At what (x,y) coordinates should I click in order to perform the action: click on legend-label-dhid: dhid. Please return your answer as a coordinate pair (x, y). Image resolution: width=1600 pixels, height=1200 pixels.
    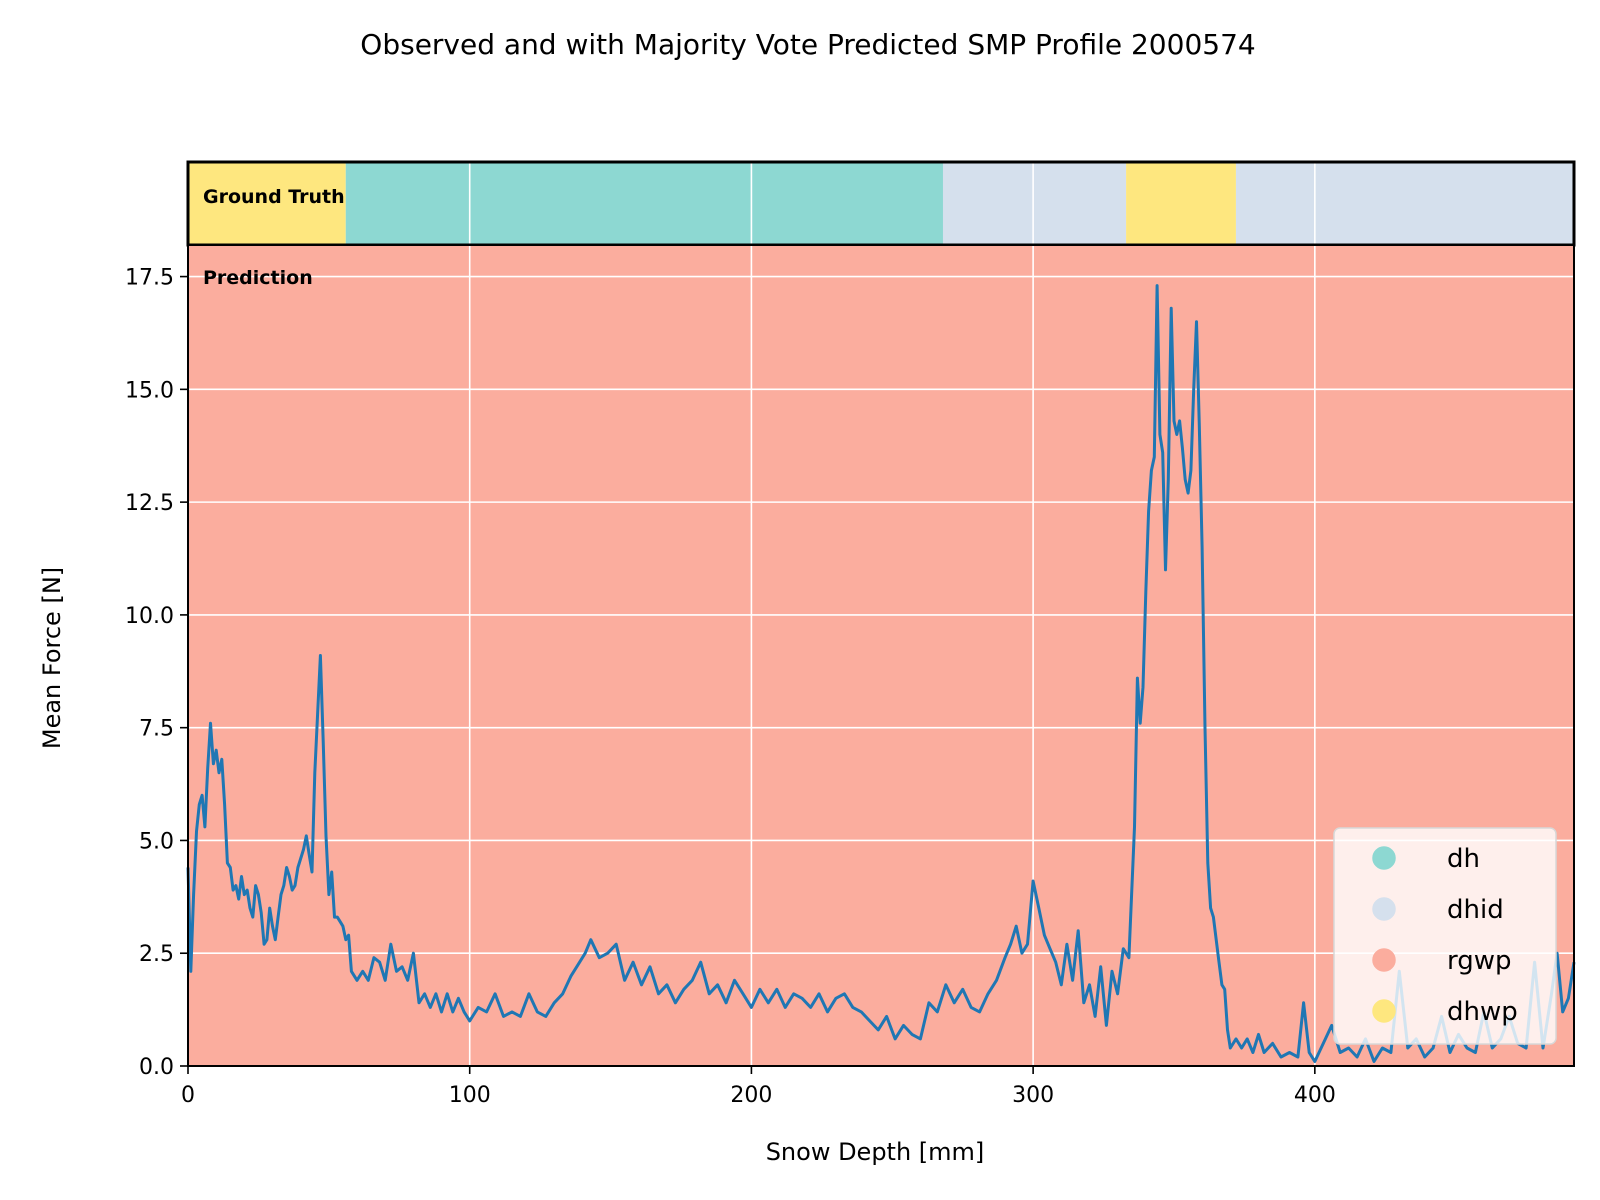
    Looking at the image, I should click on (1475, 910).